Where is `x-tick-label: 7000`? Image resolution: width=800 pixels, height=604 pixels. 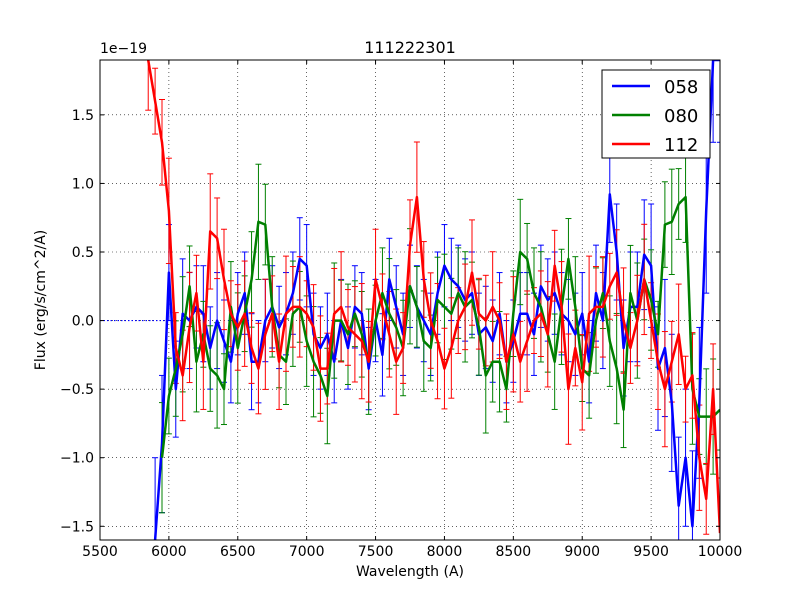 x-tick-label: 7000 is located at coordinates (307, 552).